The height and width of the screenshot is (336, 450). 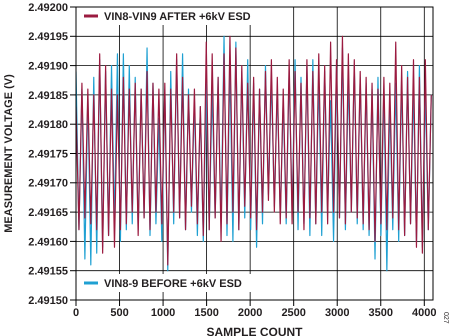 I want to click on y-tick-label: 2.49165, so click(x=48, y=213).